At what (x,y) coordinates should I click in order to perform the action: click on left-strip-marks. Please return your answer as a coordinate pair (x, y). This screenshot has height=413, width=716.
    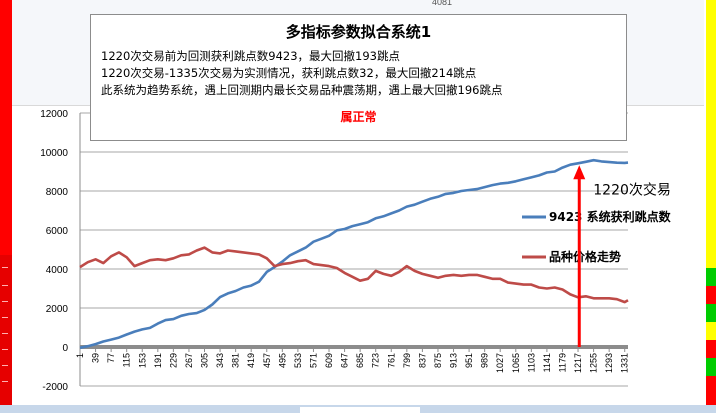
    Looking at the image, I should click on (6, 330).